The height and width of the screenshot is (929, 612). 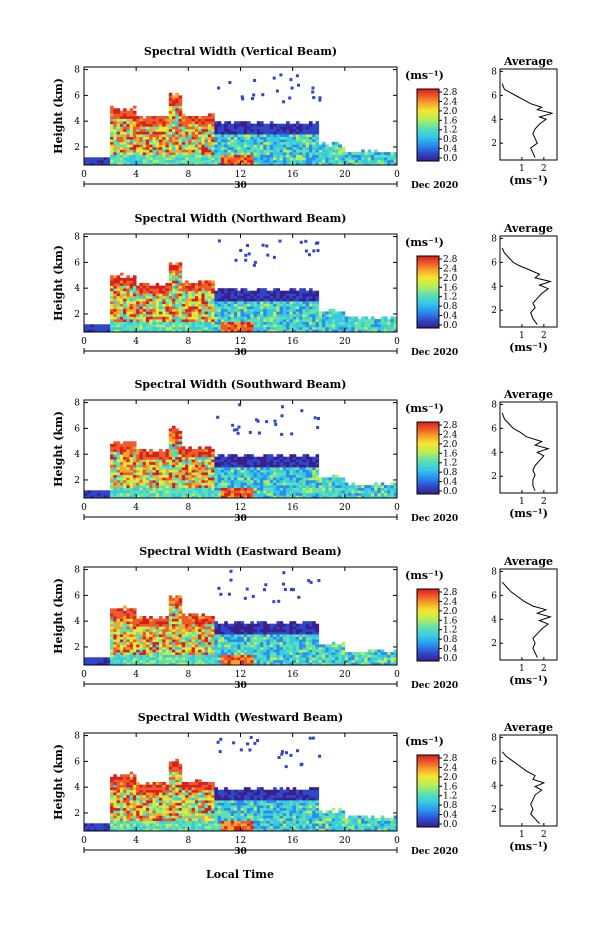 I want to click on colorbar-tick-label: 2.4, so click(x=450, y=102).